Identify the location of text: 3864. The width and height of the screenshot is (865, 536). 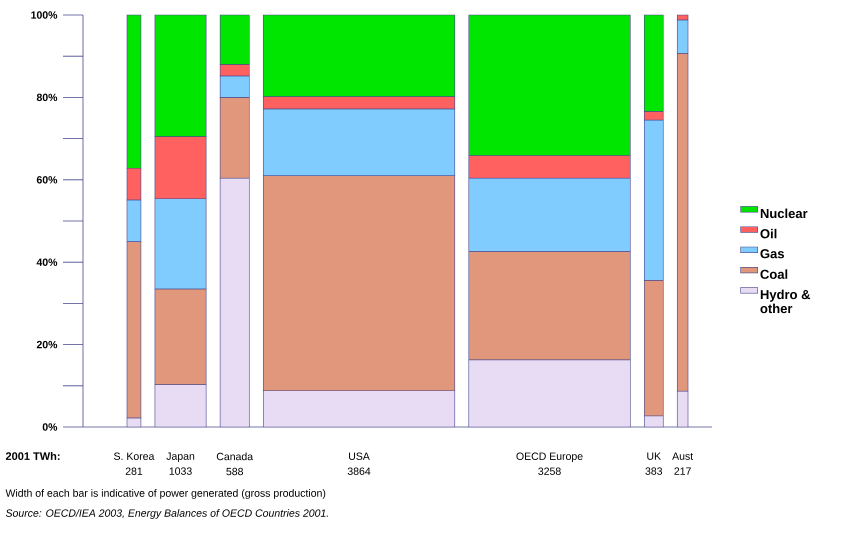
(359, 471).